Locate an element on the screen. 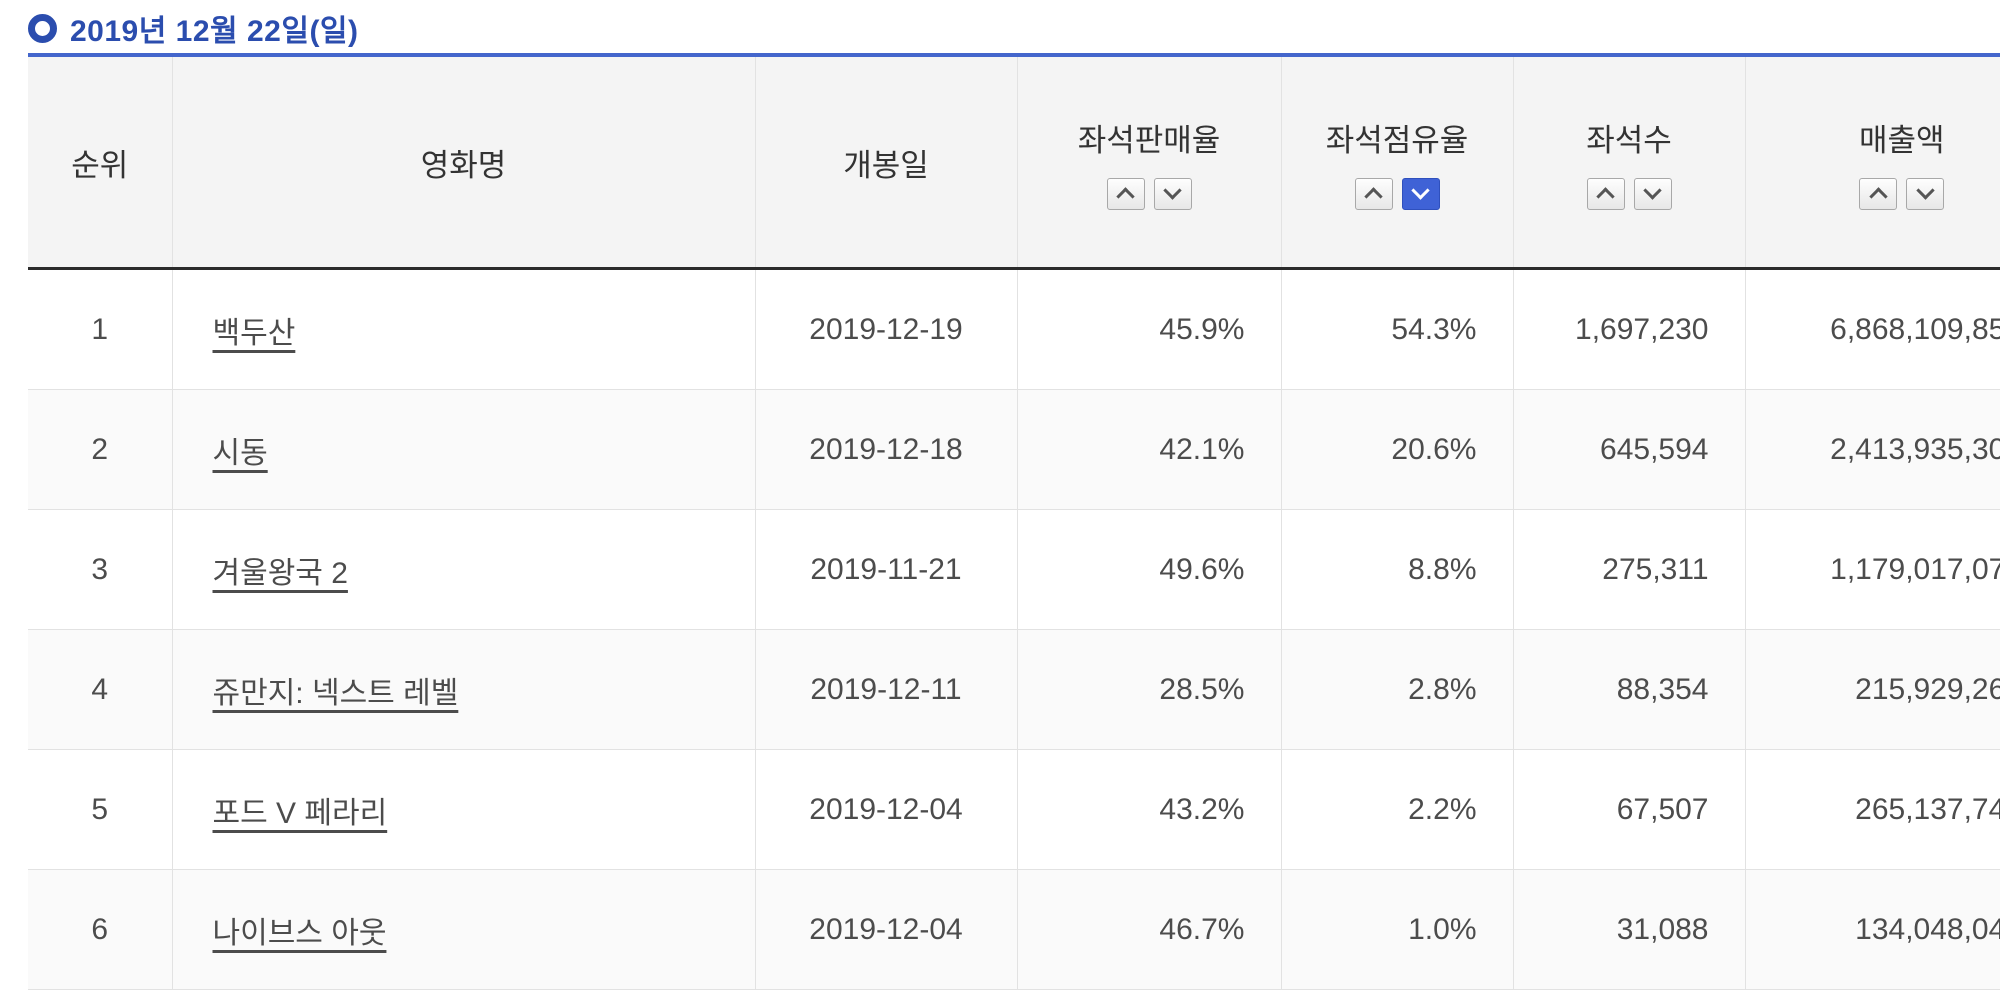  rank-cell: 2 is located at coordinates (100, 449).